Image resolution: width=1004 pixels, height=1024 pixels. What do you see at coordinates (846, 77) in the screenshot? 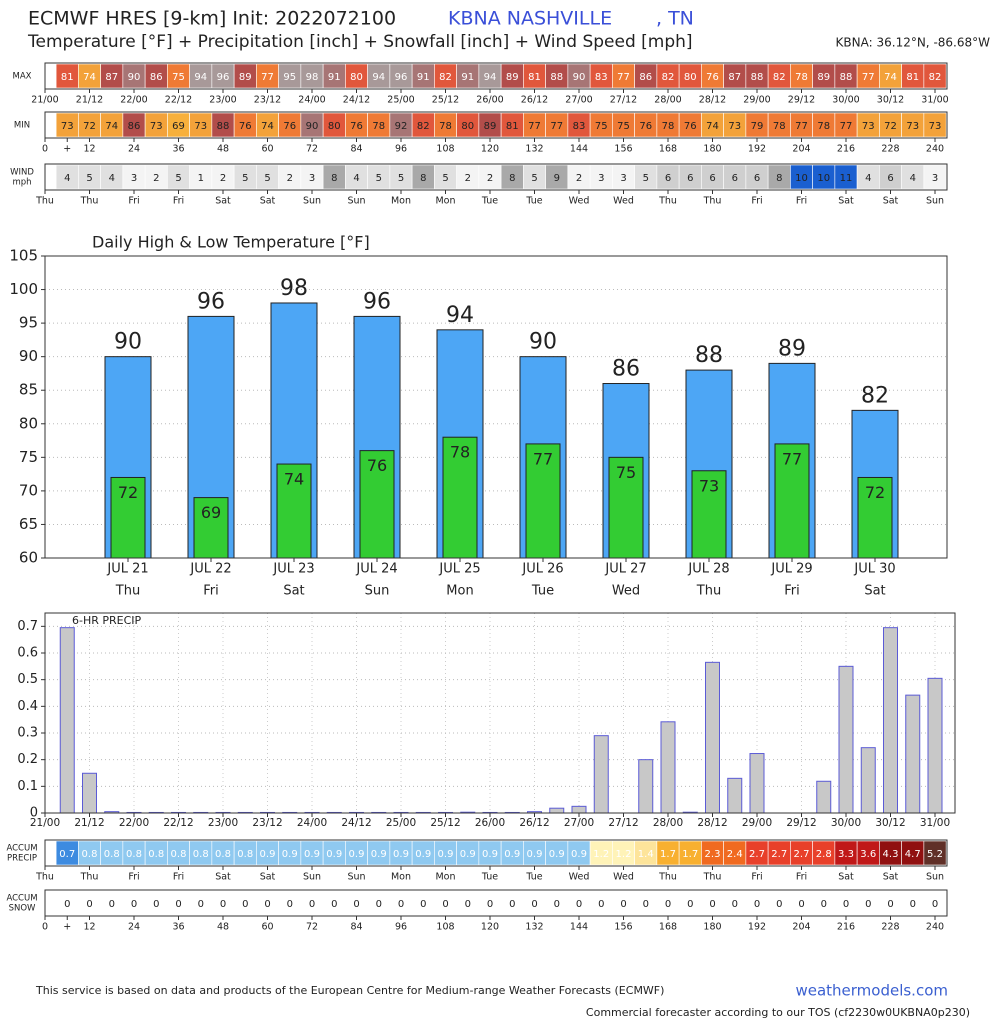
I see `cell-value: 88` at bounding box center [846, 77].